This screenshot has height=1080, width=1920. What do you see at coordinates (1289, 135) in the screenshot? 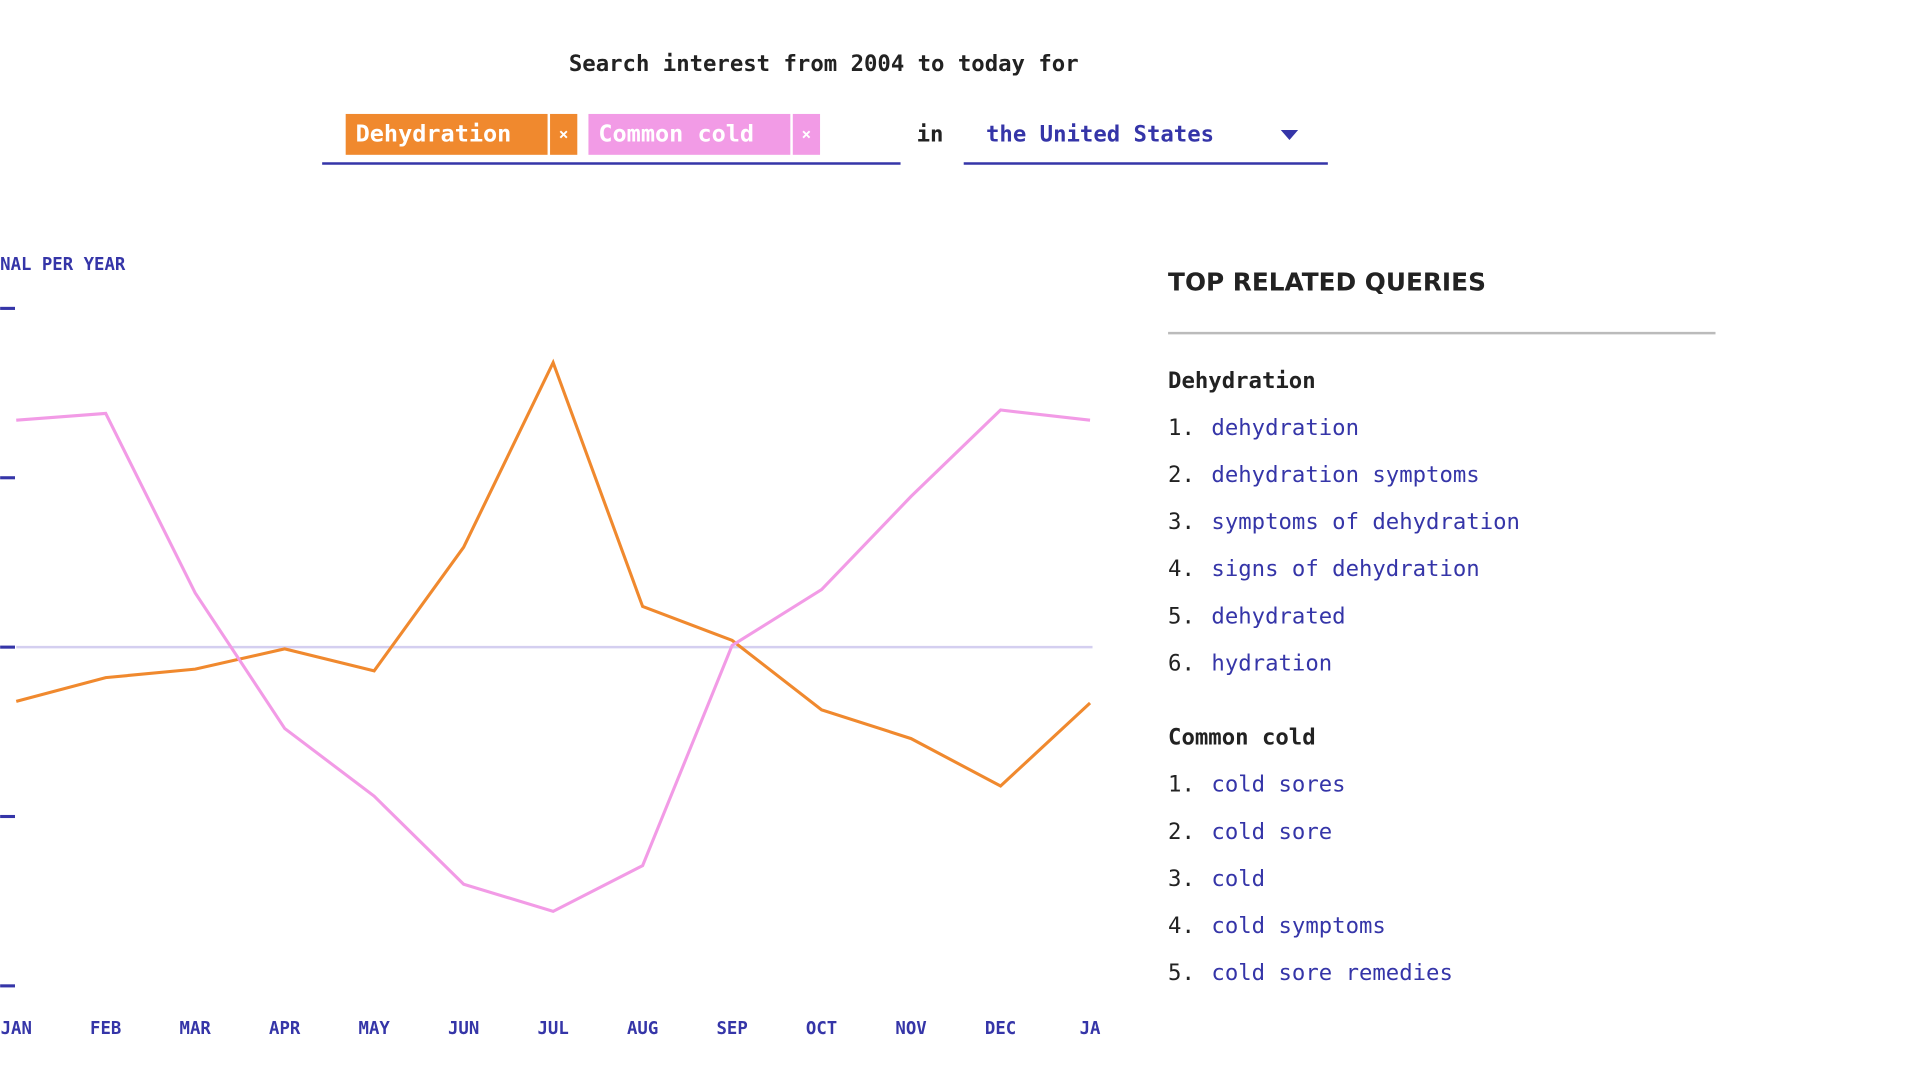
I see `dropdown-arrow` at bounding box center [1289, 135].